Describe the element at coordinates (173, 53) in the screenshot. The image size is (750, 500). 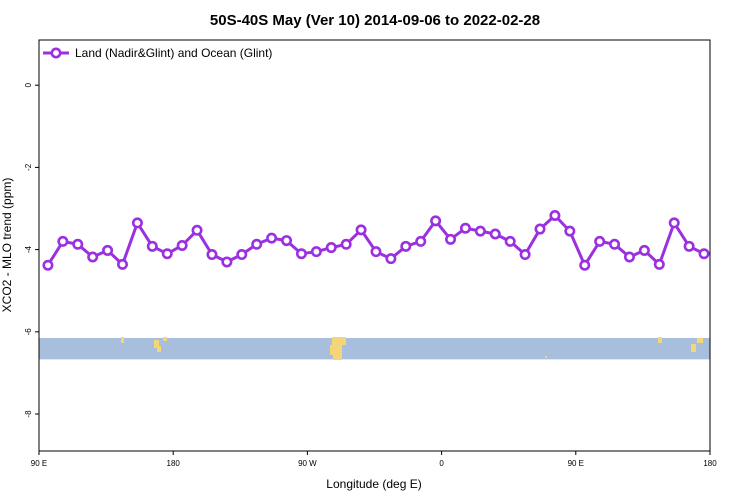
I see `legend-label: Land (Nadir&Glint) and Ocean (Glint)` at that location.